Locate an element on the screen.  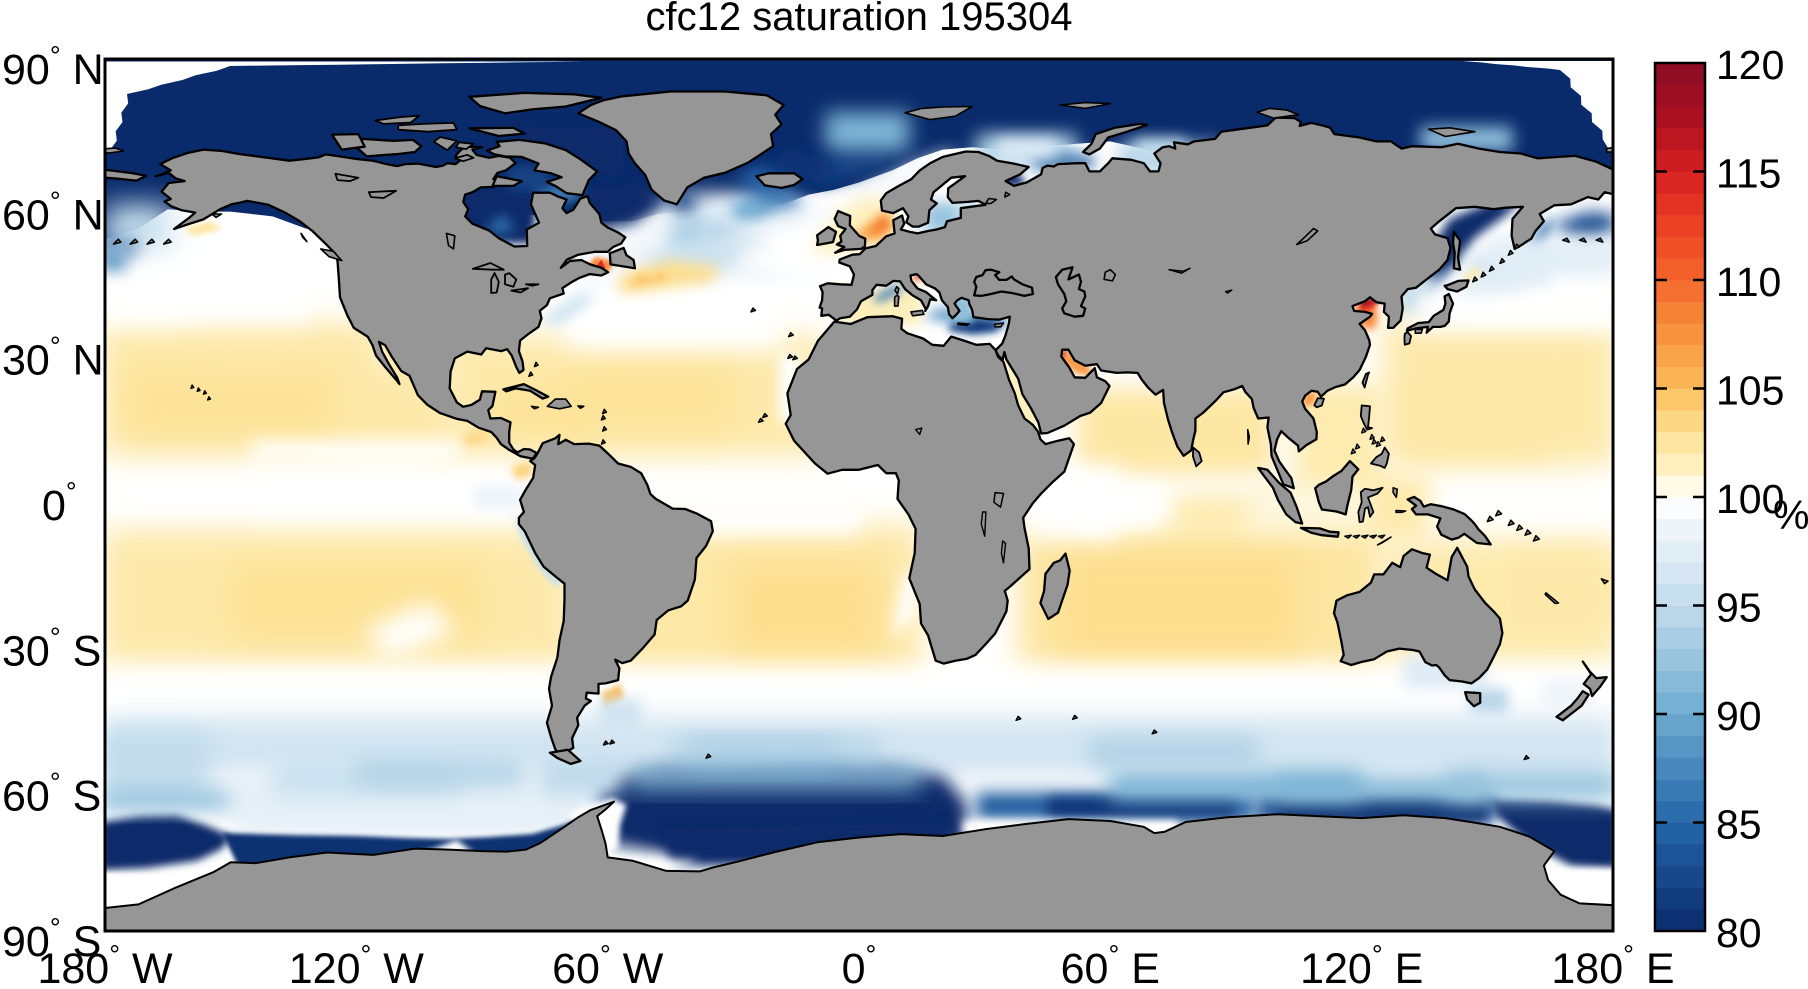
svg-text: 120° W is located at coordinates (357, 962).